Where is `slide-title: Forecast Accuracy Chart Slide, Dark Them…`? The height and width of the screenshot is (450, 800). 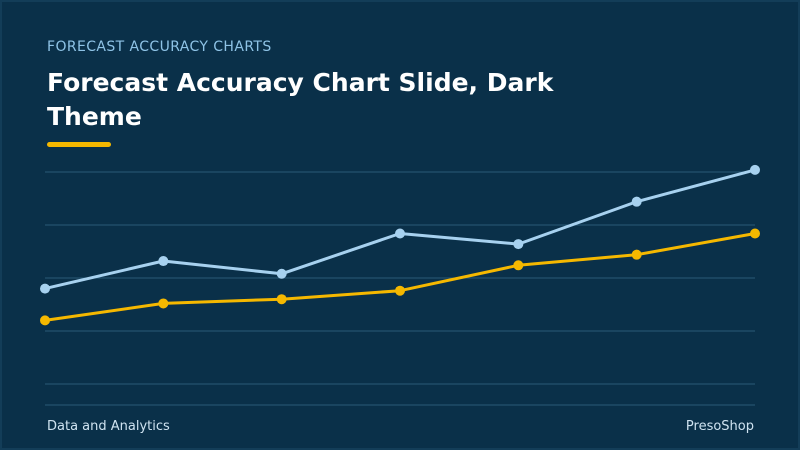 slide-title: Forecast Accuracy Chart Slide, Dark Them… is located at coordinates (300, 99).